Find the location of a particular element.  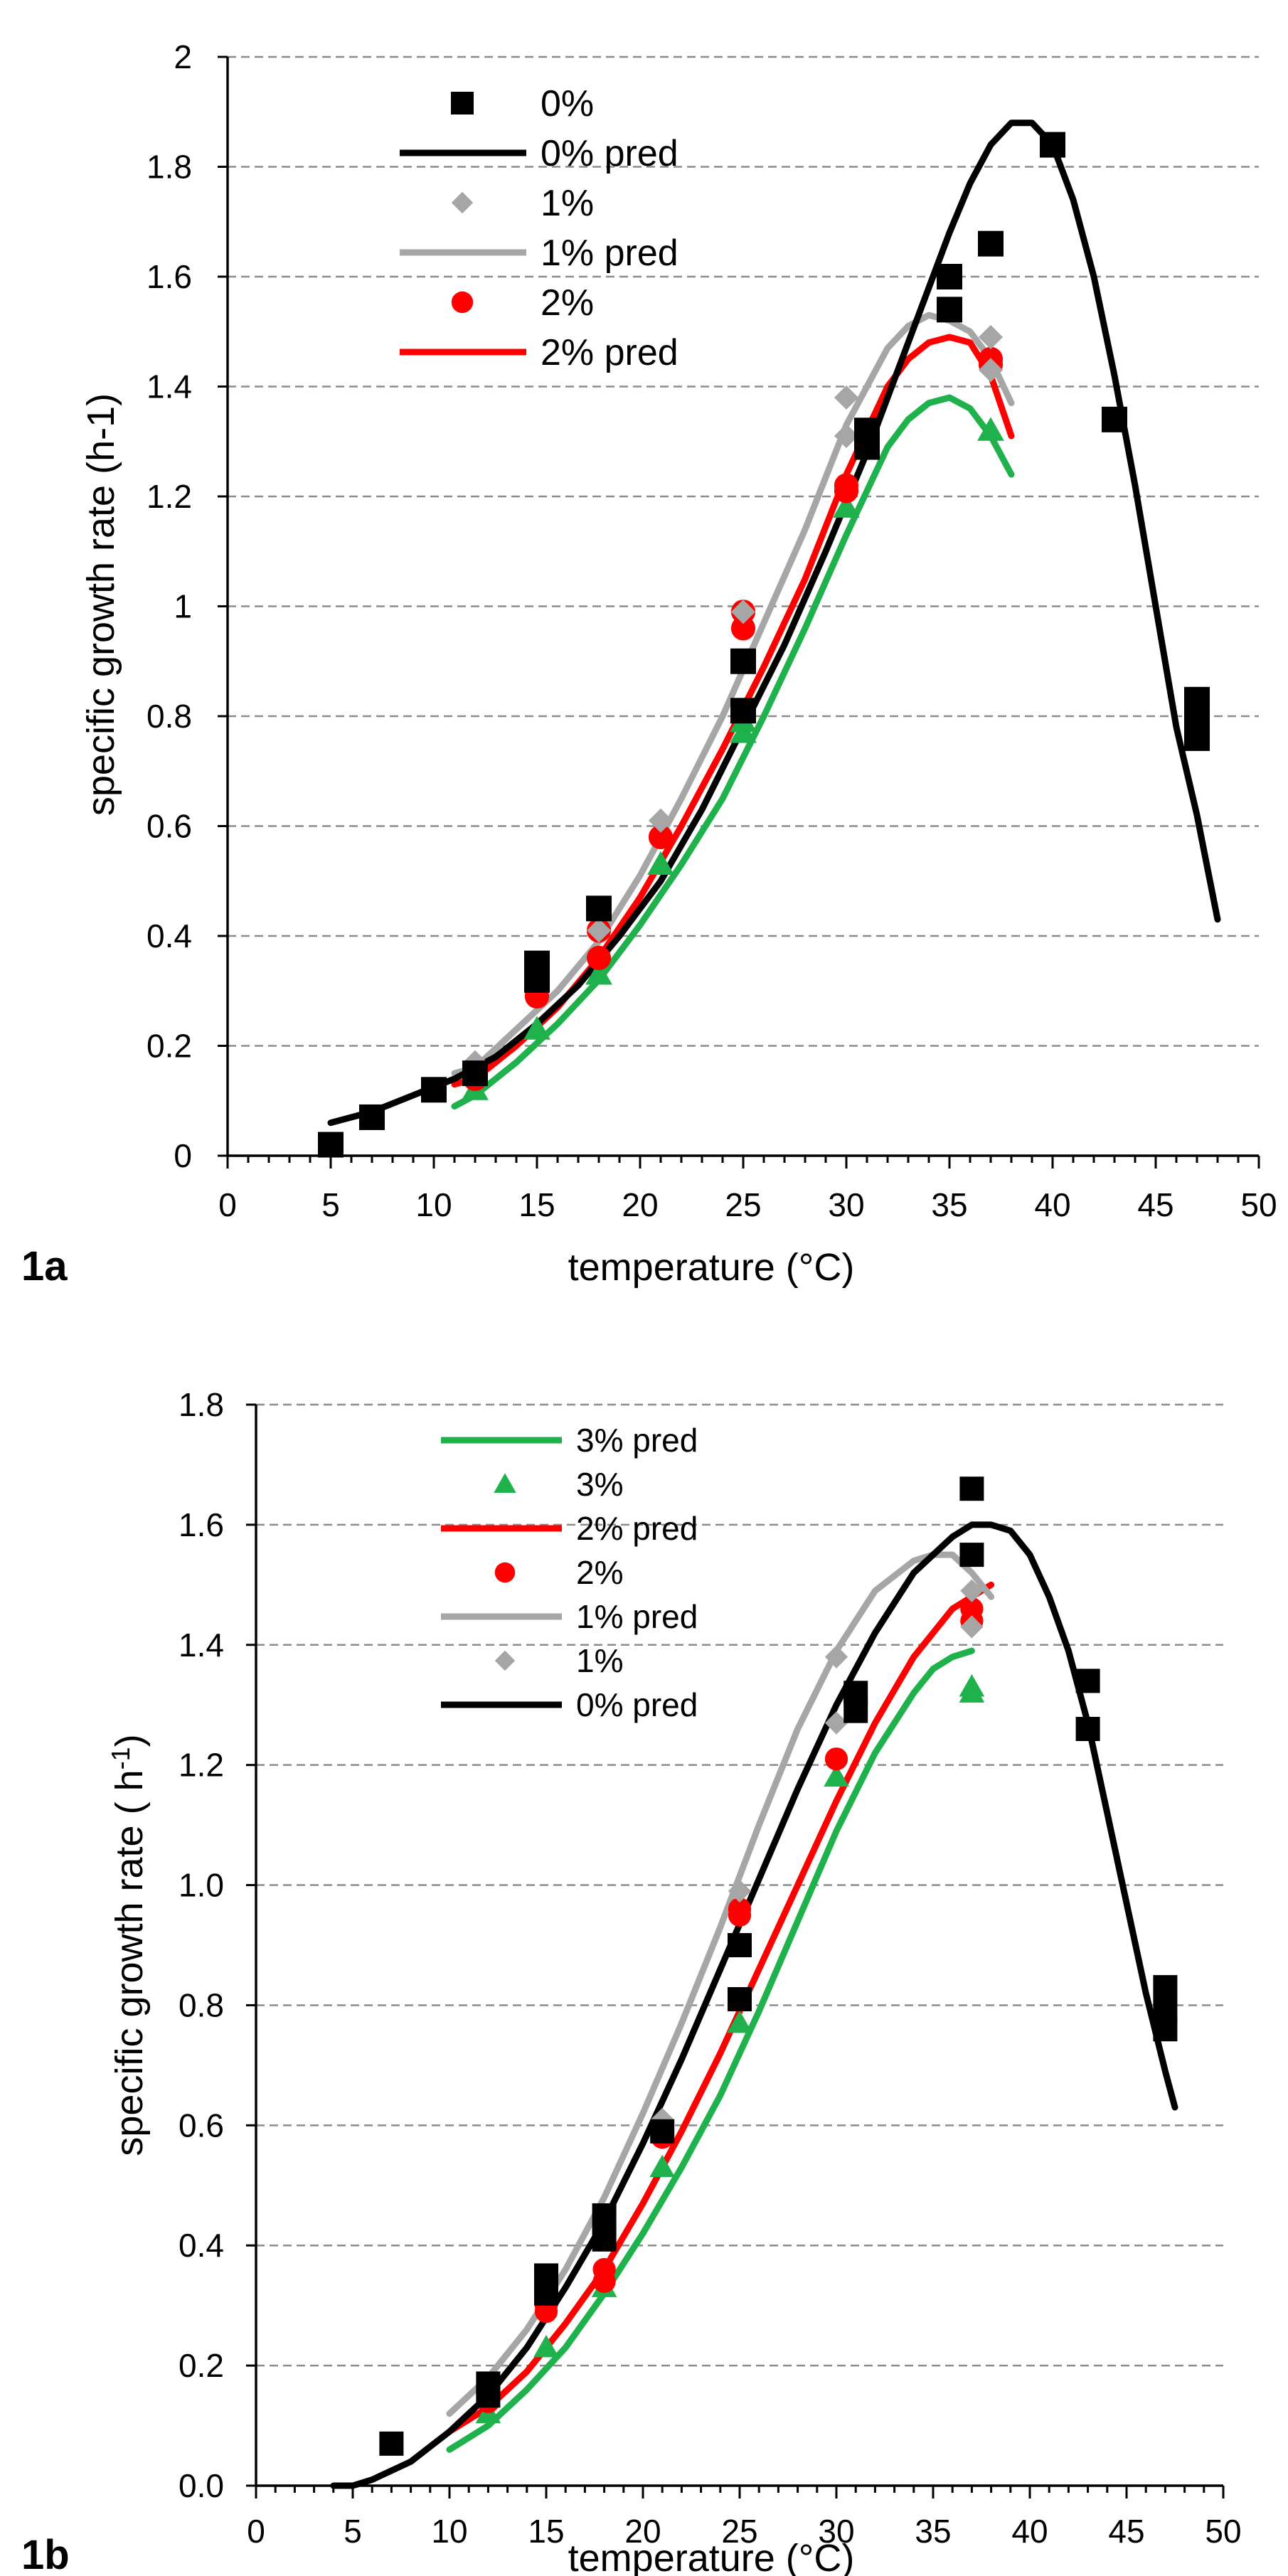

legend: 0% 0% pred 1% 1% pred 2% 2% pred is located at coordinates (539, 228).